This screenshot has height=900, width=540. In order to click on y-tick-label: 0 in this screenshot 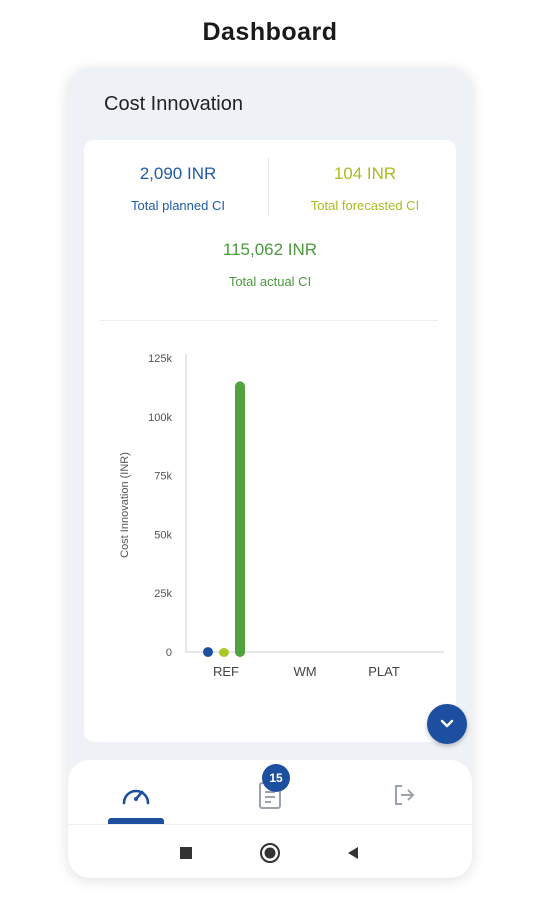, I will do `click(169, 653)`.